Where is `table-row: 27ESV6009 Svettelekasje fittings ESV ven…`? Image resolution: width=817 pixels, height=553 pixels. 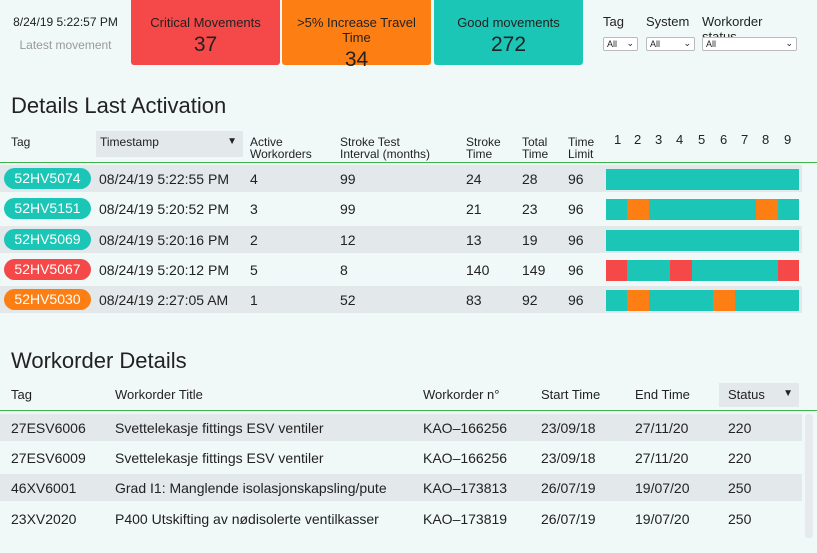 table-row: 27ESV6009 Svettelekasje fittings ESV ven… is located at coordinates (401, 457).